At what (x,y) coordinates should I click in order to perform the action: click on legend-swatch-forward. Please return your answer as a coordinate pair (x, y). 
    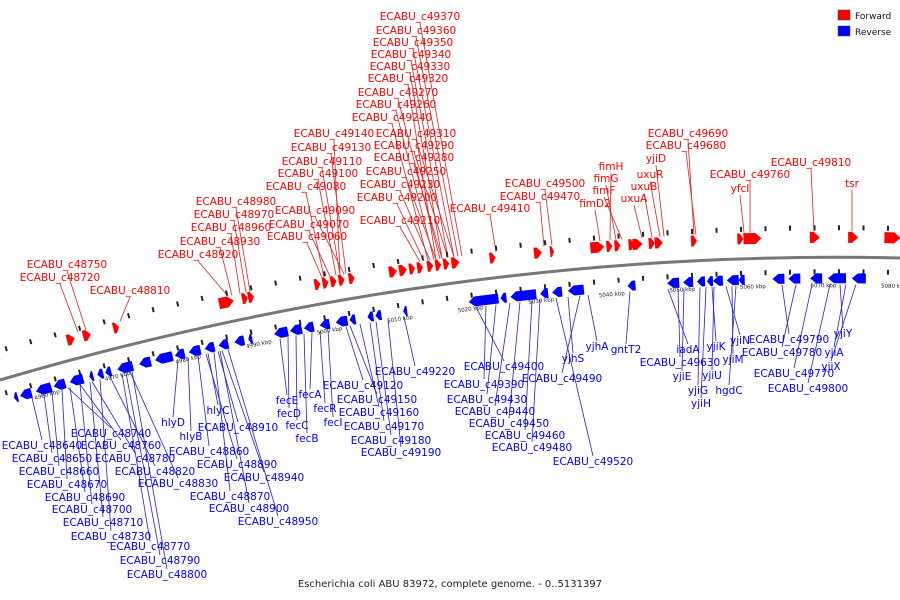
    Looking at the image, I should click on (844, 15).